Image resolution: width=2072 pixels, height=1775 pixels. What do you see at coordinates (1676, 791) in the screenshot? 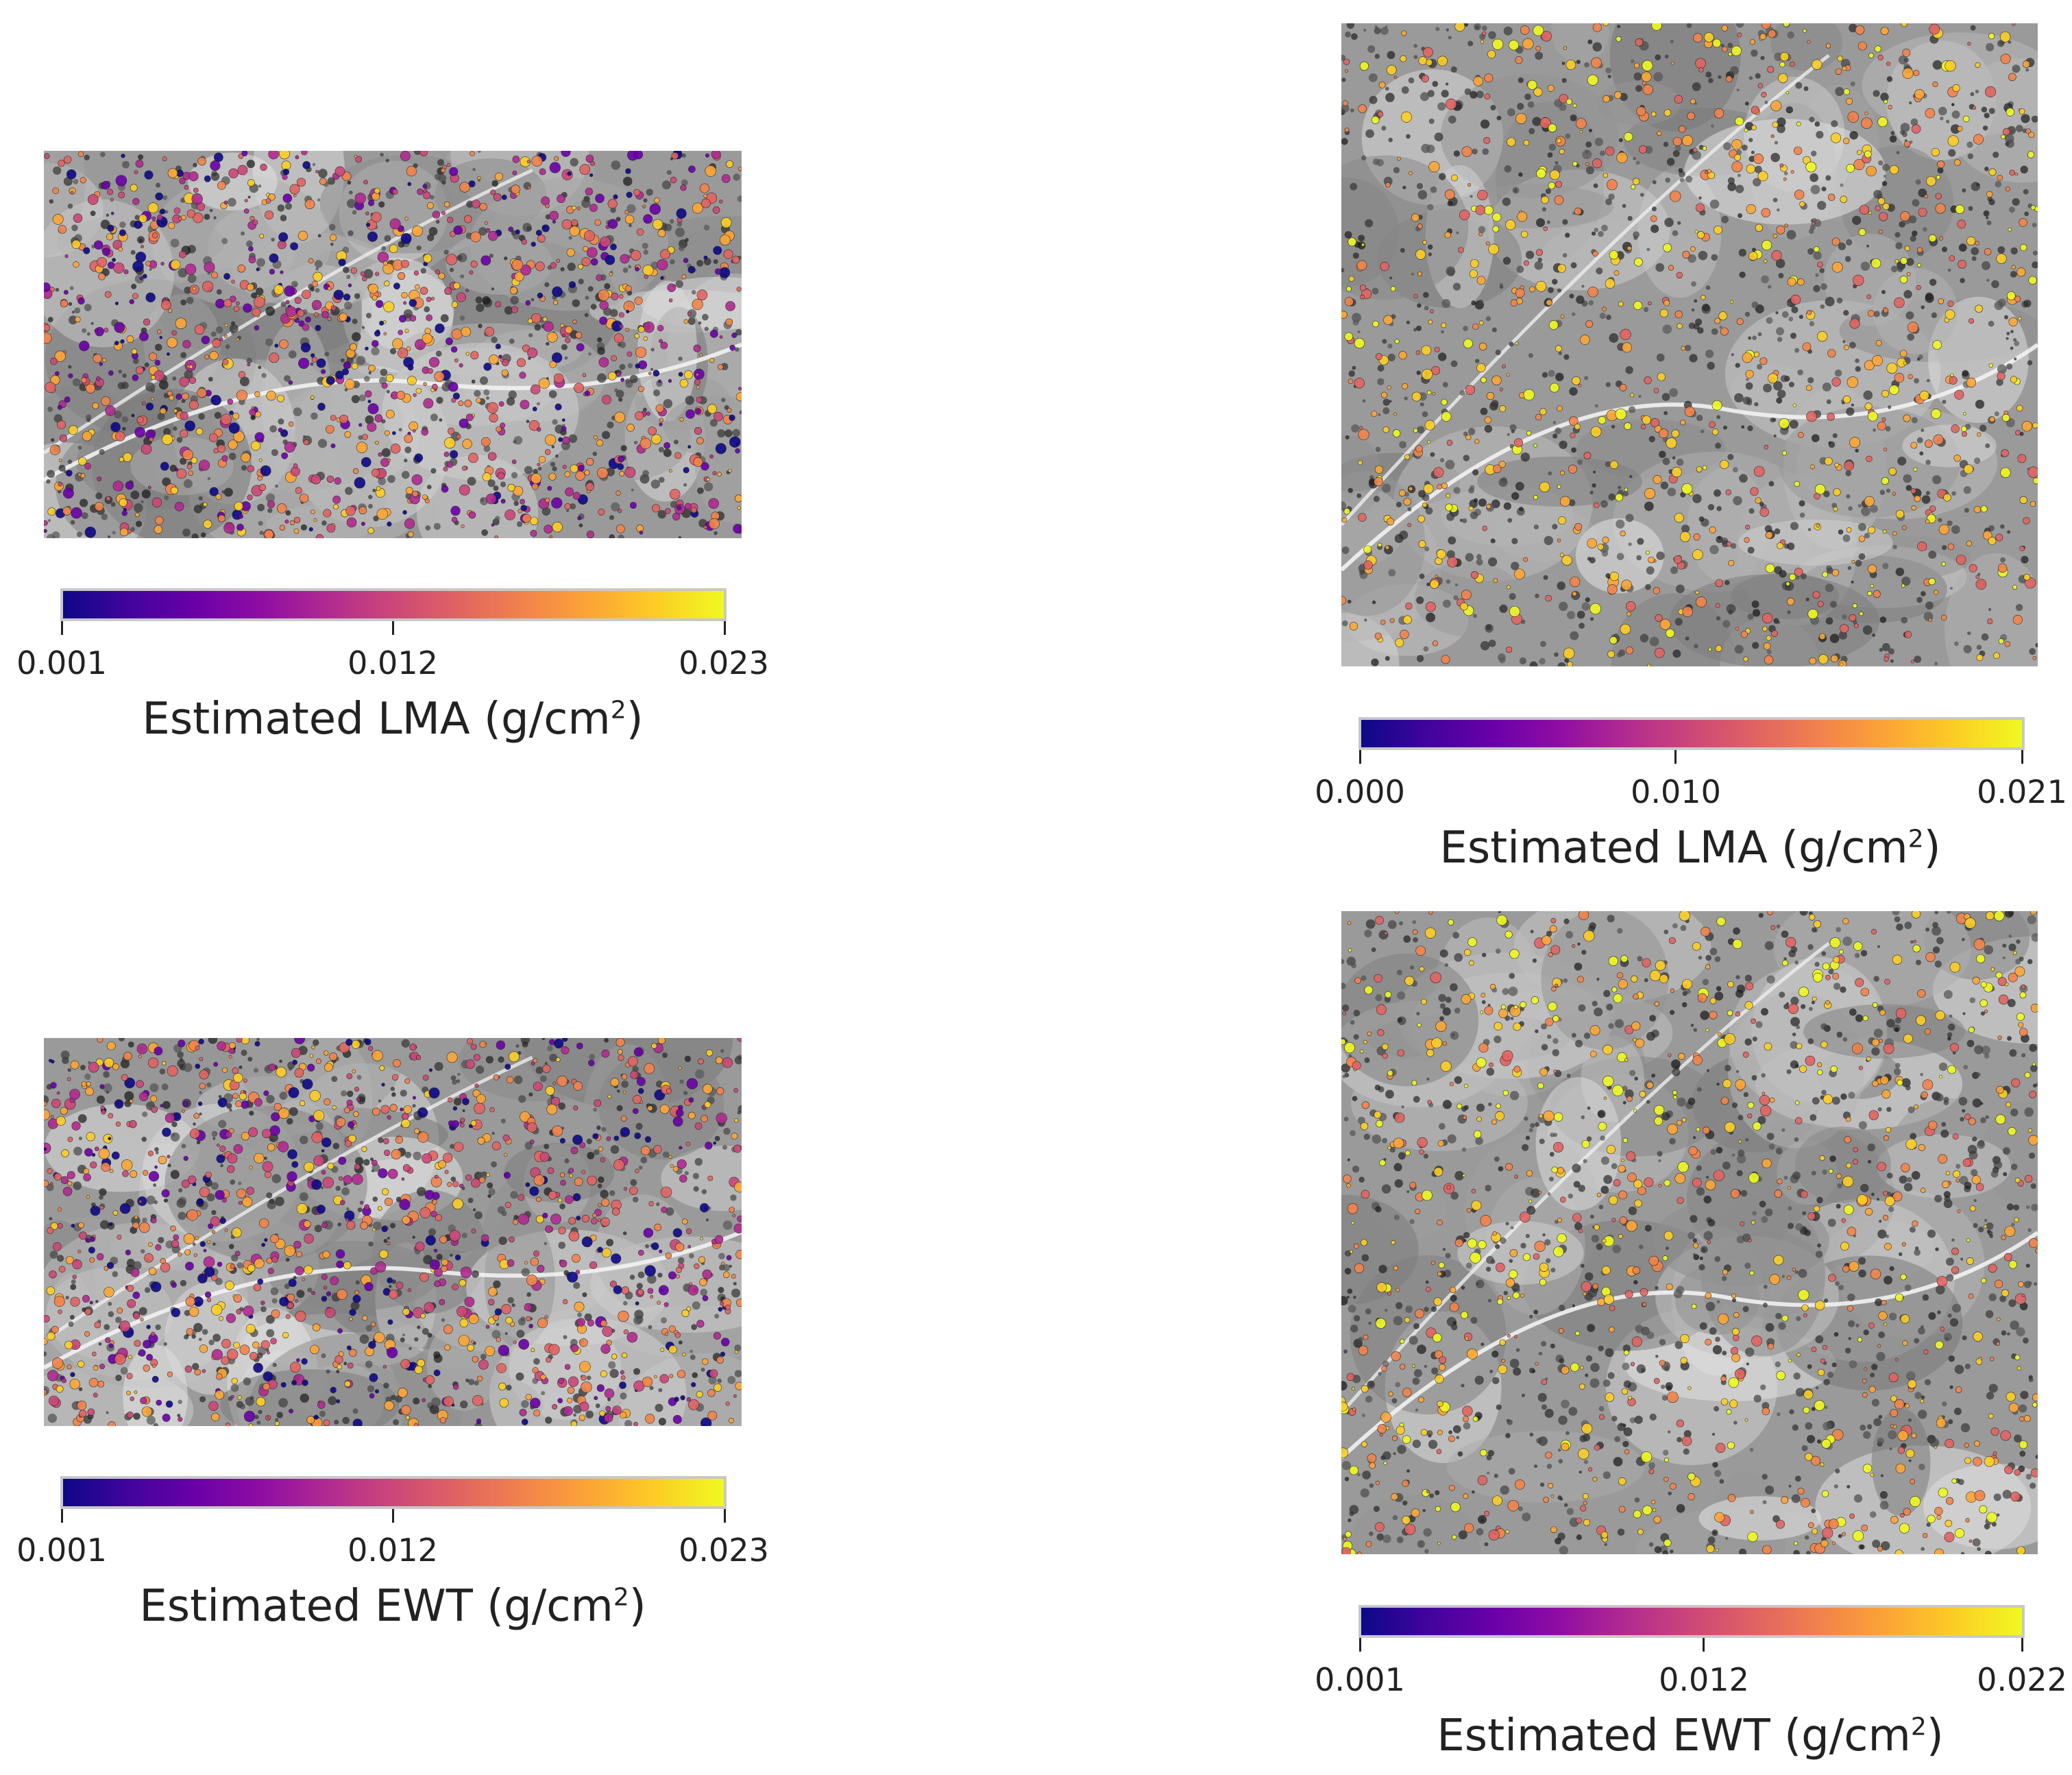
I see `tick-label: 0.010` at bounding box center [1676, 791].